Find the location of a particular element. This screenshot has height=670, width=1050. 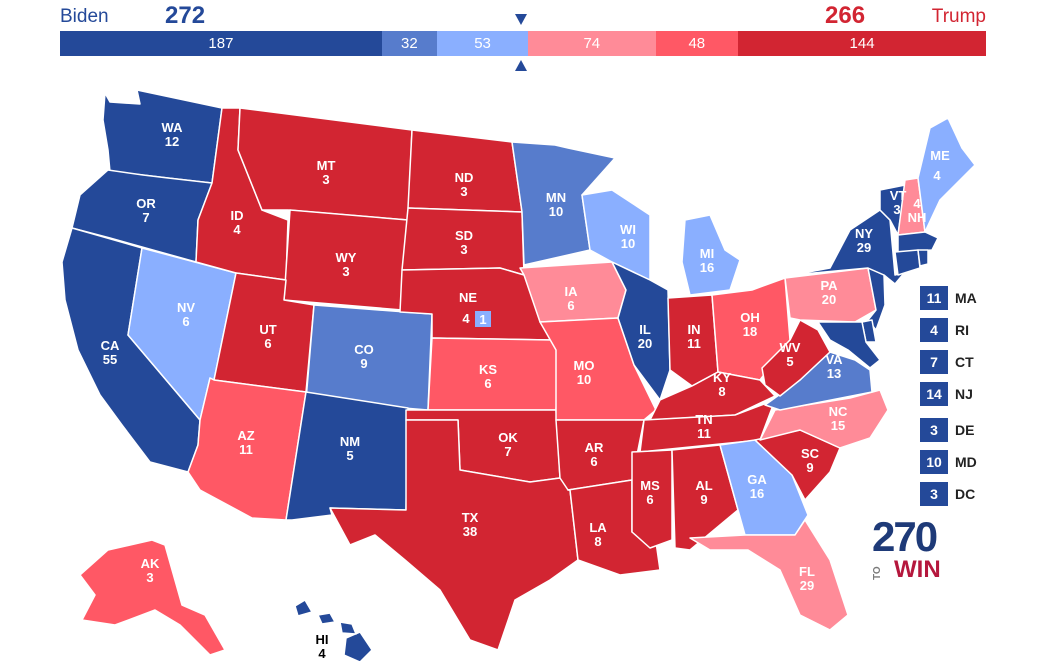

state-wa is located at coordinates (162, 136).